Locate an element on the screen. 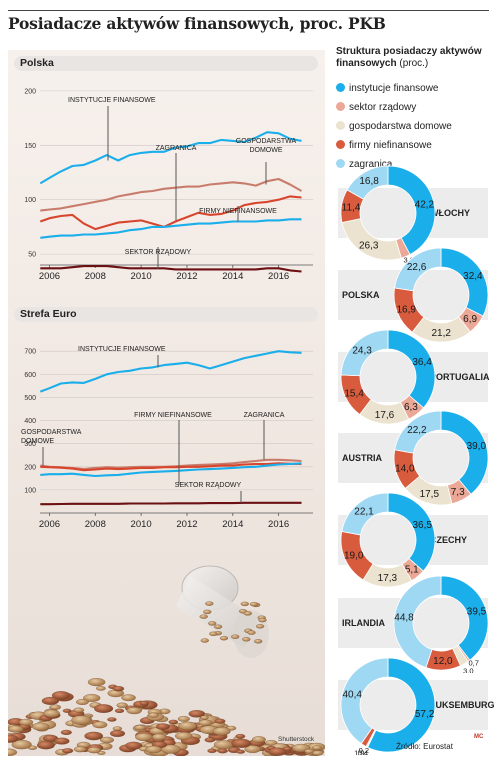 The image size is (495, 760). donut-value-label: 3,2 is located at coordinates (408, 259).